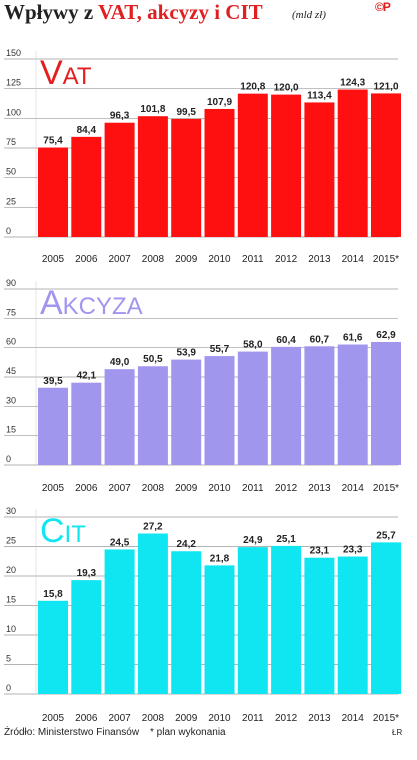 The image size is (417, 760). What do you see at coordinates (253, 540) in the screenshot?
I see `data-label: 24,9` at bounding box center [253, 540].